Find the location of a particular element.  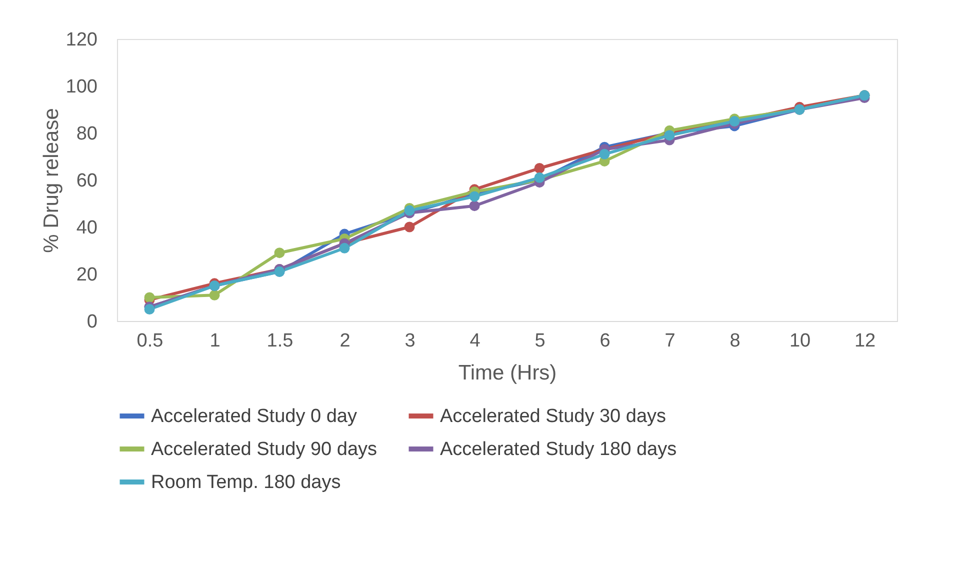

y-tick-label: 80 is located at coordinates (87, 134).